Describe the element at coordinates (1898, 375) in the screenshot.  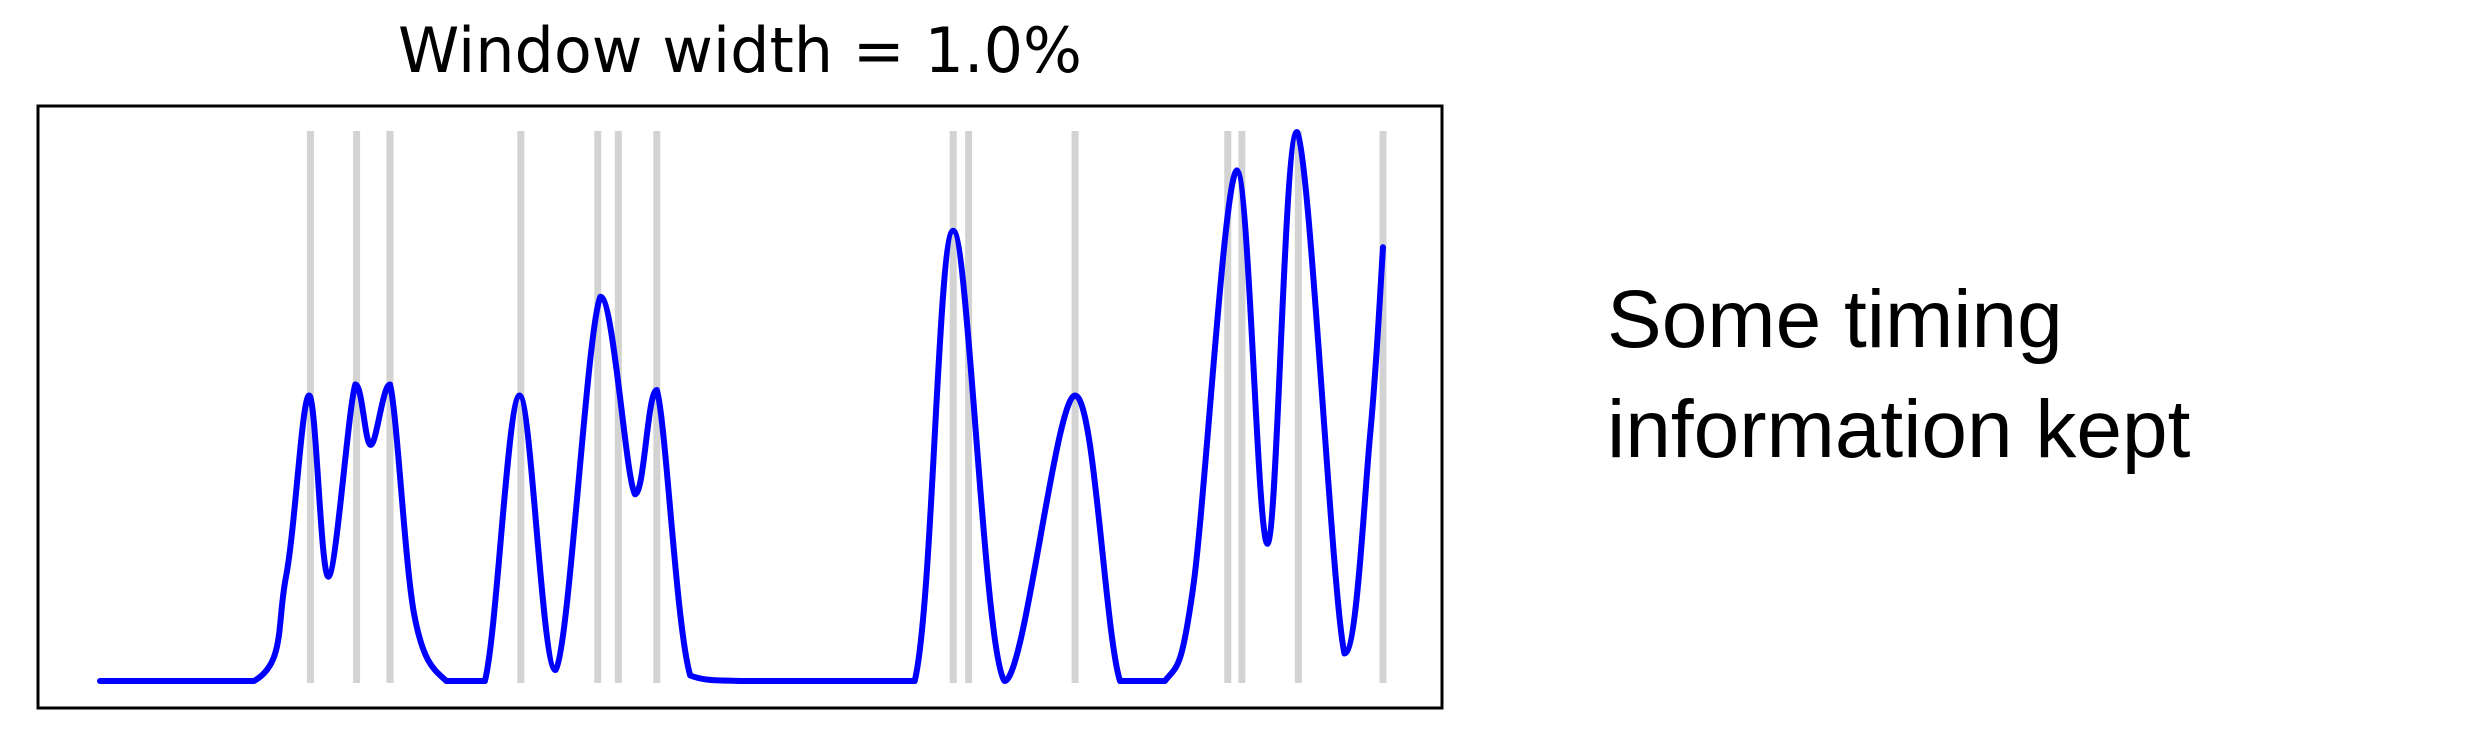
I see `side-caption: Some timing information kept` at that location.